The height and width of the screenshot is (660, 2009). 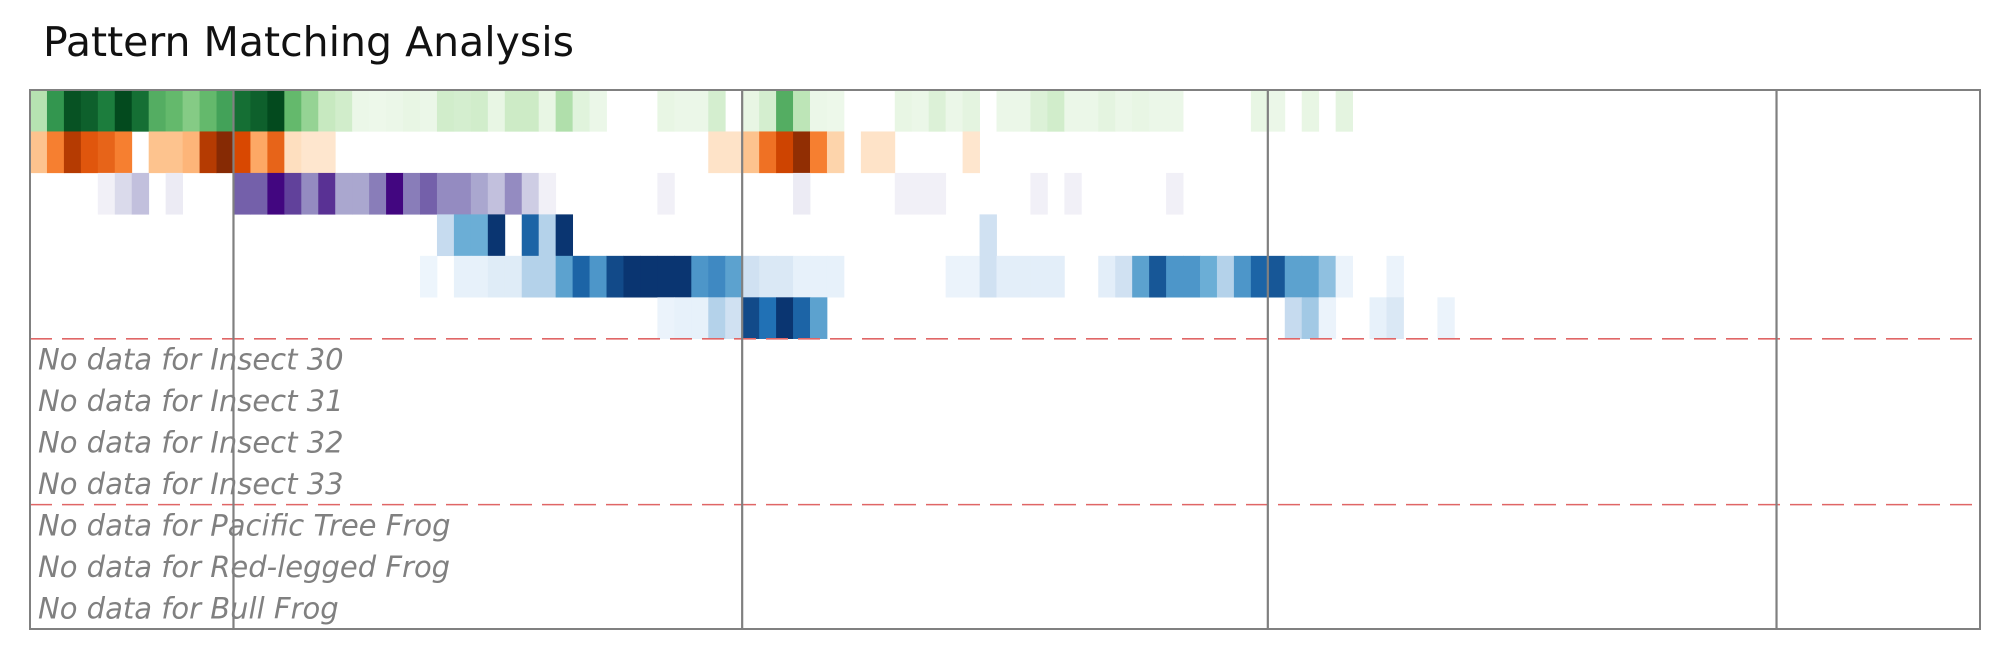 What do you see at coordinates (191, 360) in the screenshot?
I see `no-data-label: No data for Insect 30` at bounding box center [191, 360].